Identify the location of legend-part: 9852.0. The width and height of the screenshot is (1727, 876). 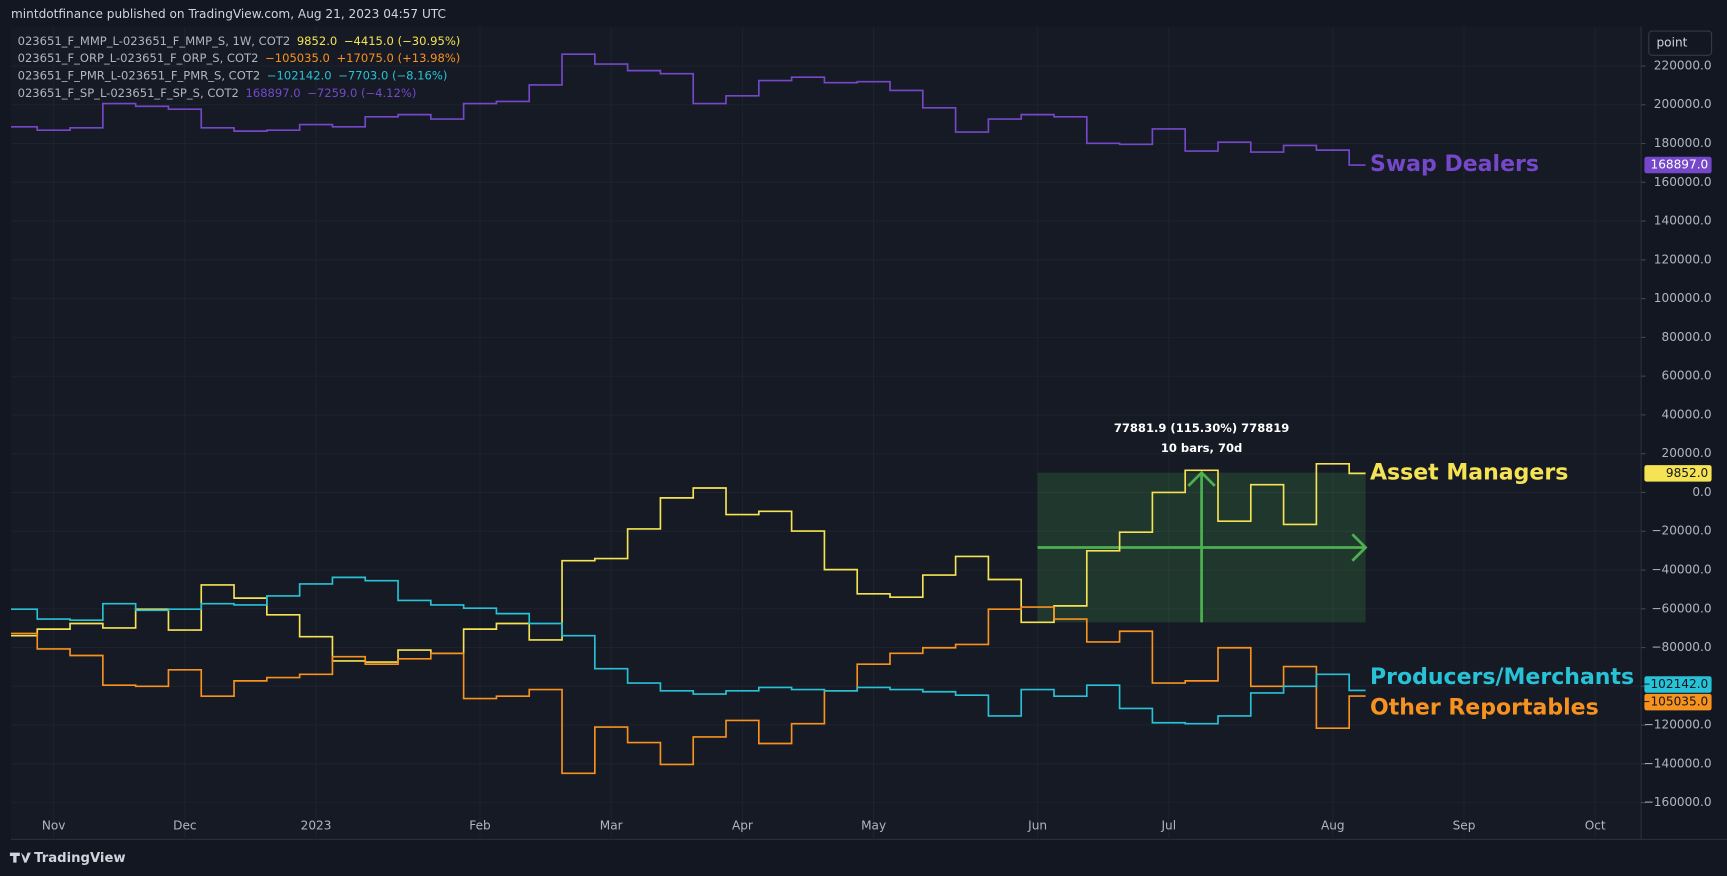
(317, 40).